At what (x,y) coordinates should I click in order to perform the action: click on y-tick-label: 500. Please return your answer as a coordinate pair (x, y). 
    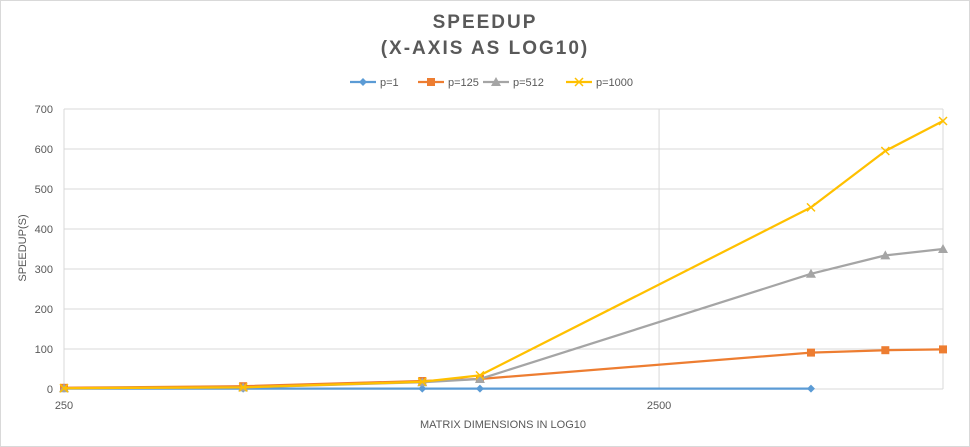
    Looking at the image, I should click on (44, 190).